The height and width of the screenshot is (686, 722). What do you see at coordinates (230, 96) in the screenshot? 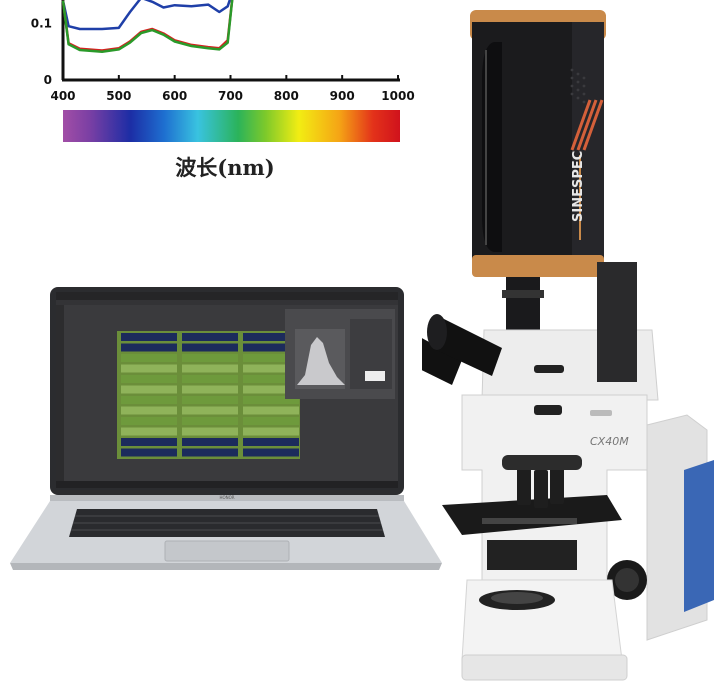
I see `x-tick-label: 700` at bounding box center [230, 96].